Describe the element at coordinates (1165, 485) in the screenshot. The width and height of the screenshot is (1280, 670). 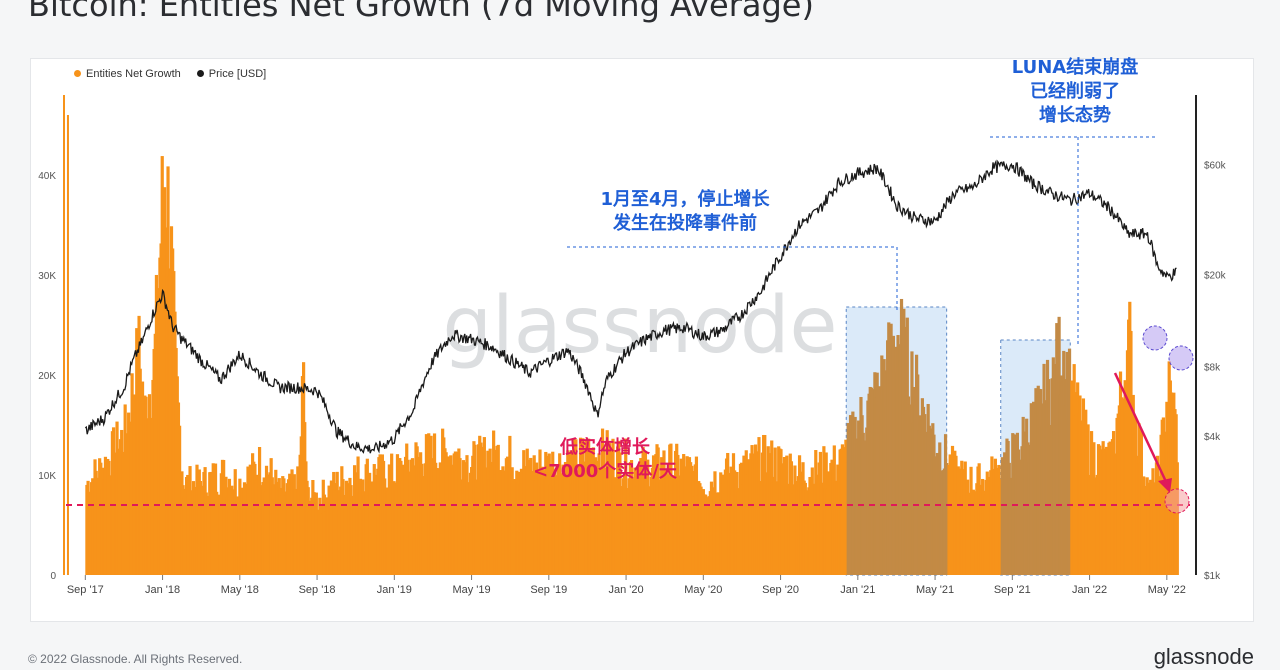
I see `arrow-head-icon` at that location.